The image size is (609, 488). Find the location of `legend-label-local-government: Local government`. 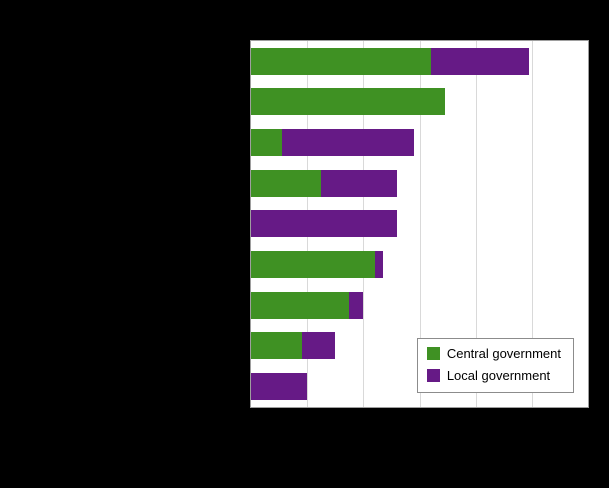

legend-label-local-government: Local government is located at coordinates (498, 375).